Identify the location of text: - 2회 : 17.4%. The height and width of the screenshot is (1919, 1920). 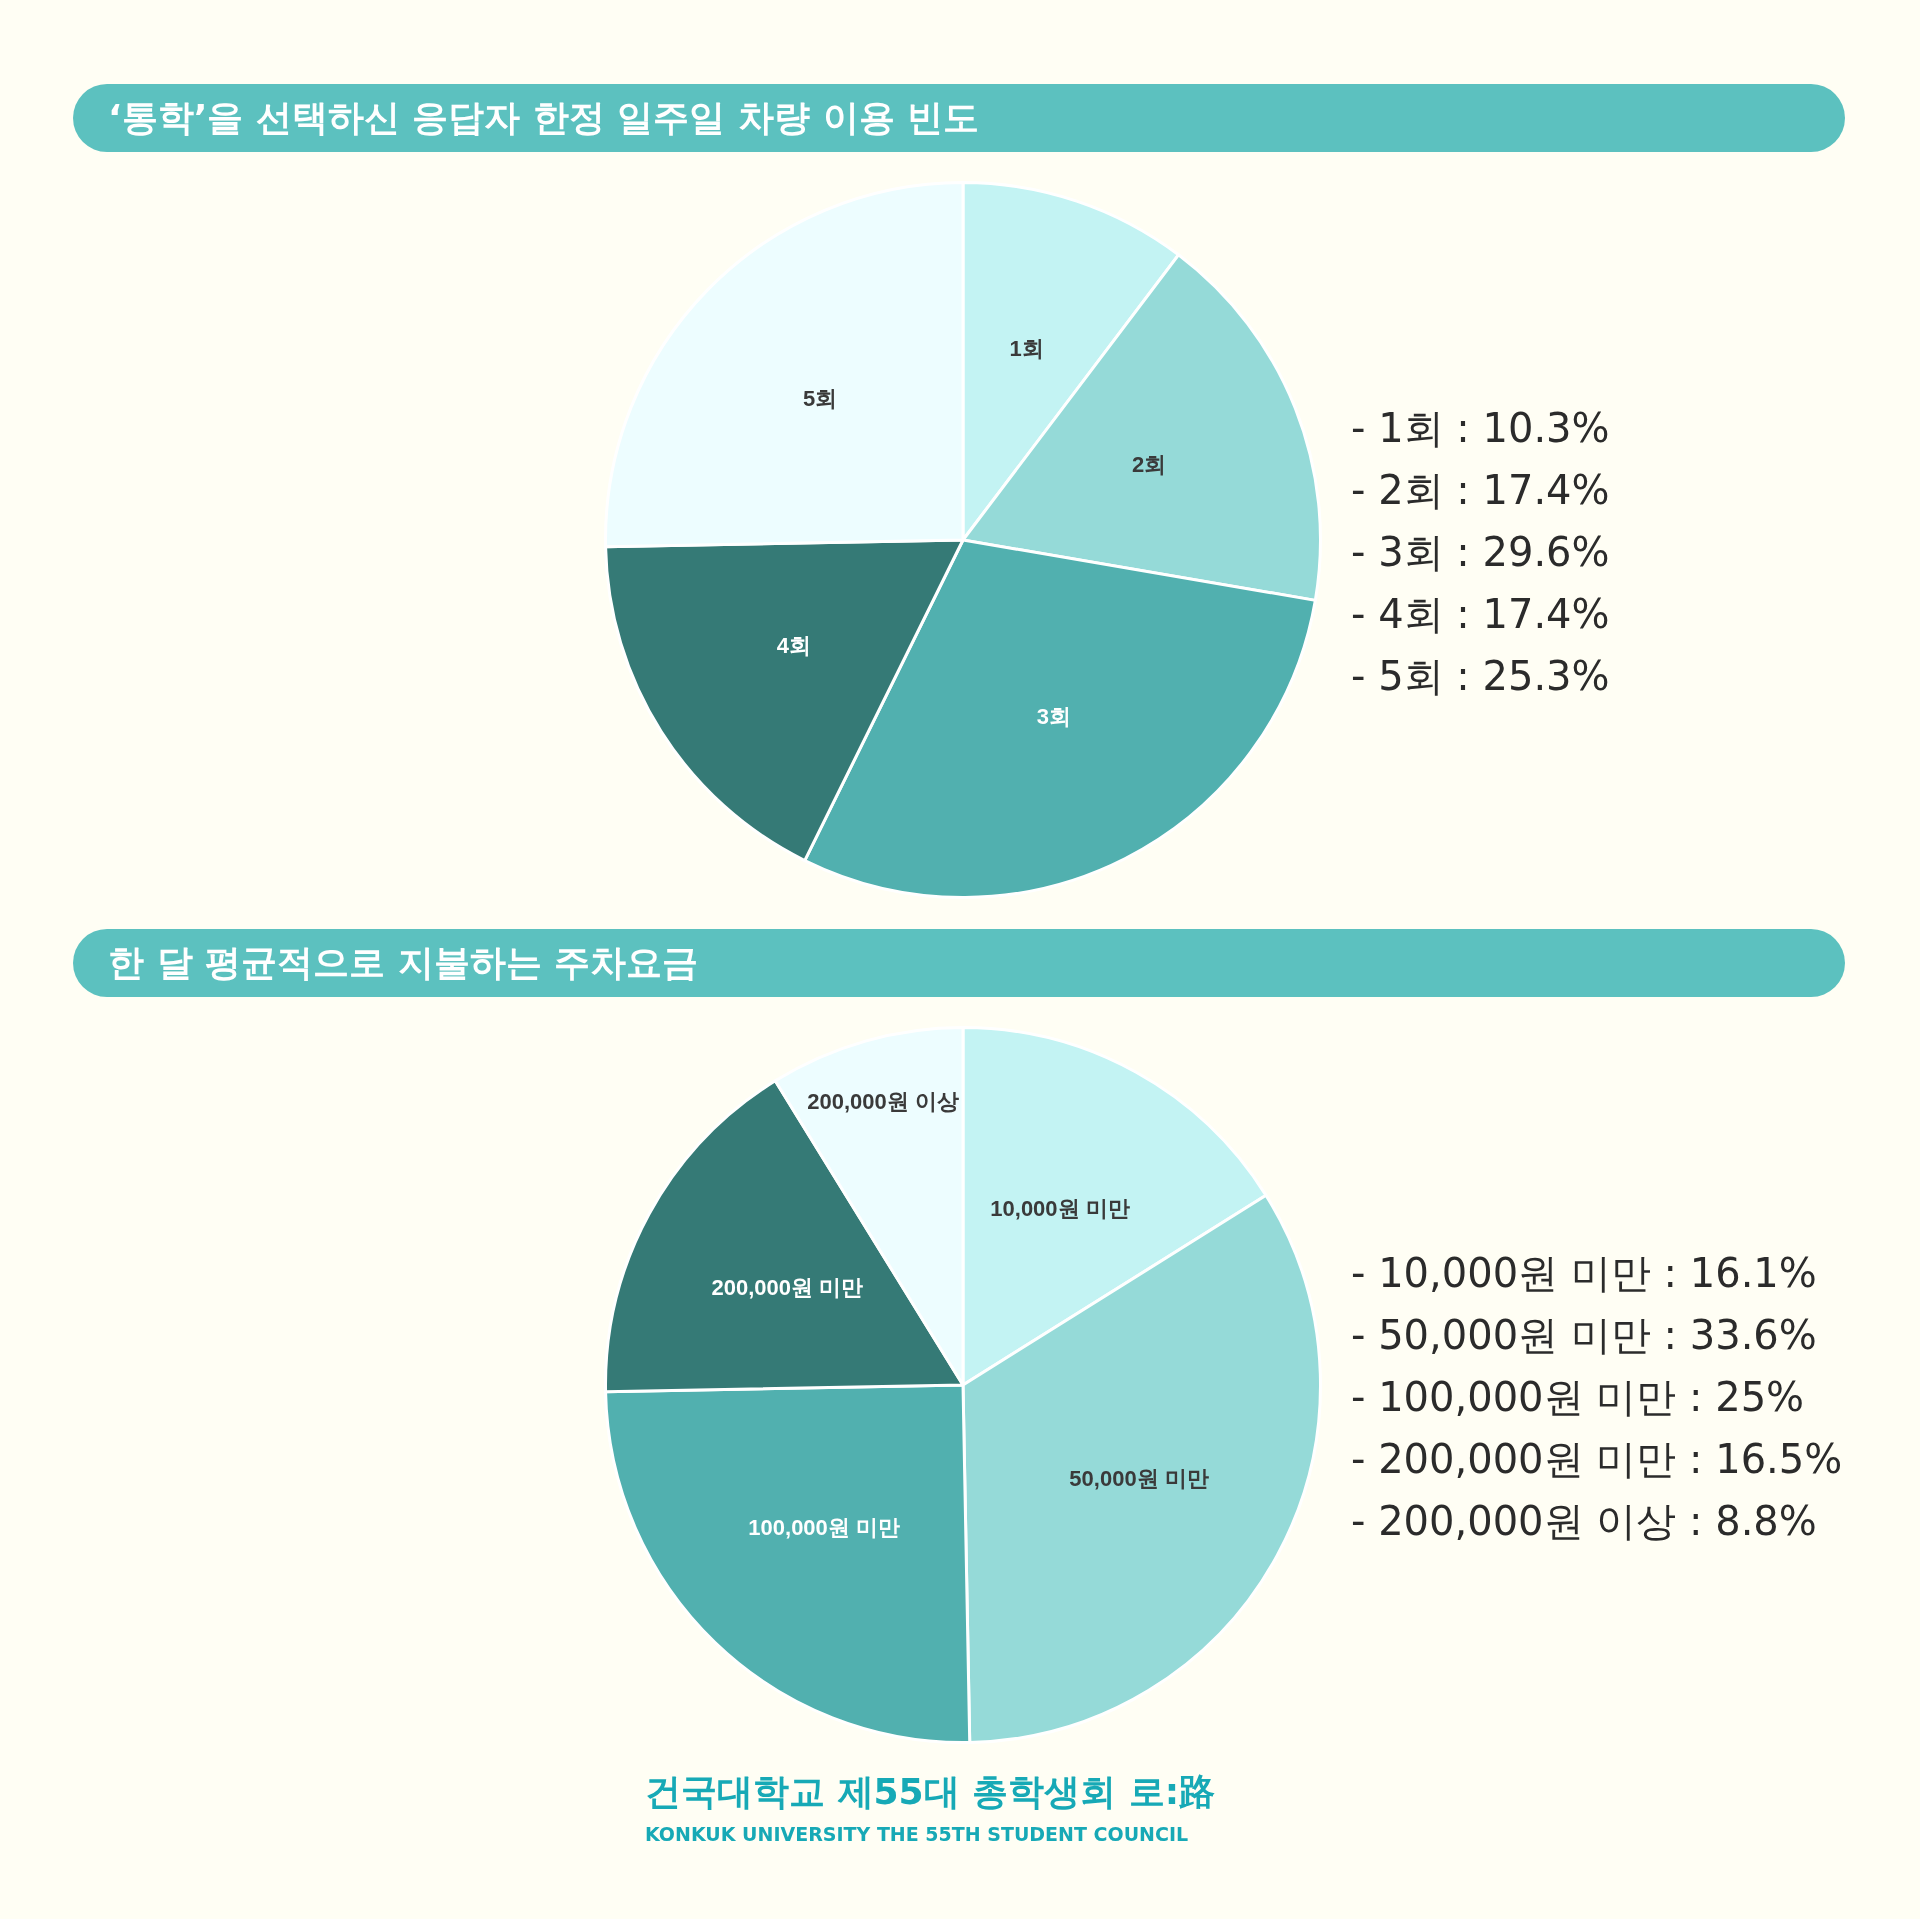
(1480, 490).